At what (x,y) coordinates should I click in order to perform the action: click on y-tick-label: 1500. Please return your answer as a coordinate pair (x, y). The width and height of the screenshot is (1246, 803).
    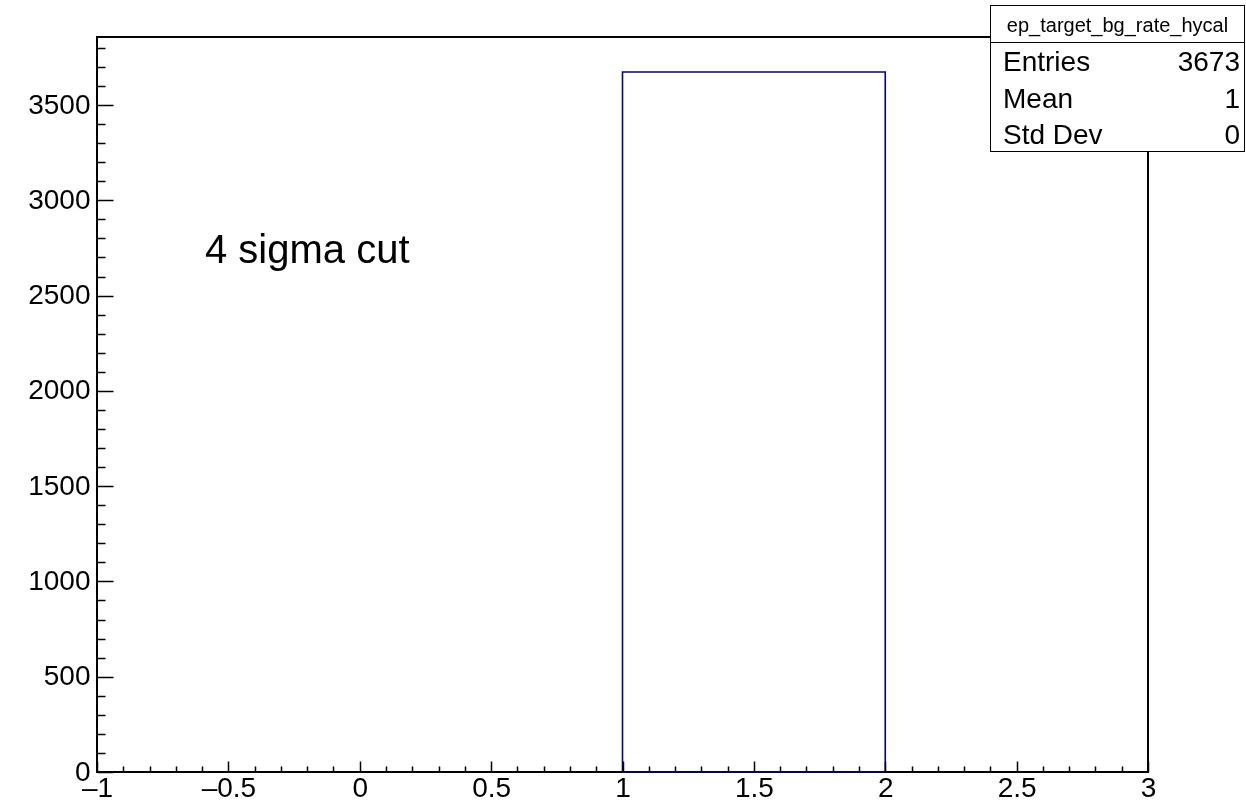
    Looking at the image, I should click on (59, 485).